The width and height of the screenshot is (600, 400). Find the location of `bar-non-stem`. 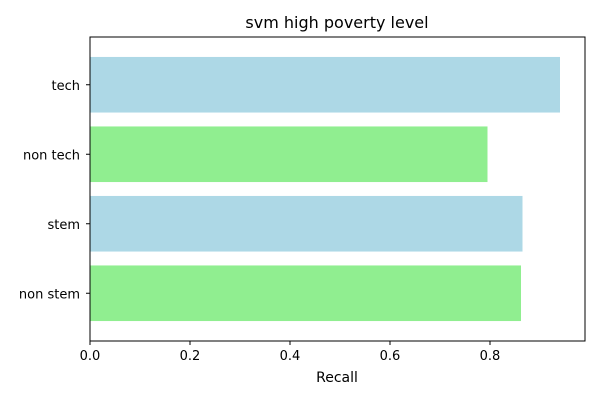

bar-non-stem is located at coordinates (305, 293).